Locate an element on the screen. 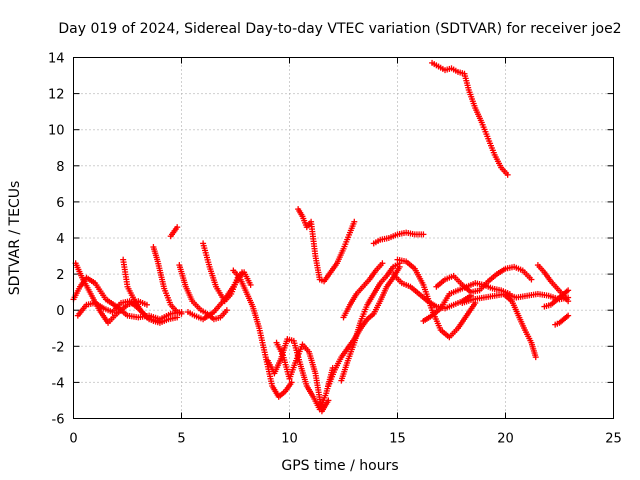 The width and height of the screenshot is (640, 480). x-tick-label: 20 is located at coordinates (505, 439).